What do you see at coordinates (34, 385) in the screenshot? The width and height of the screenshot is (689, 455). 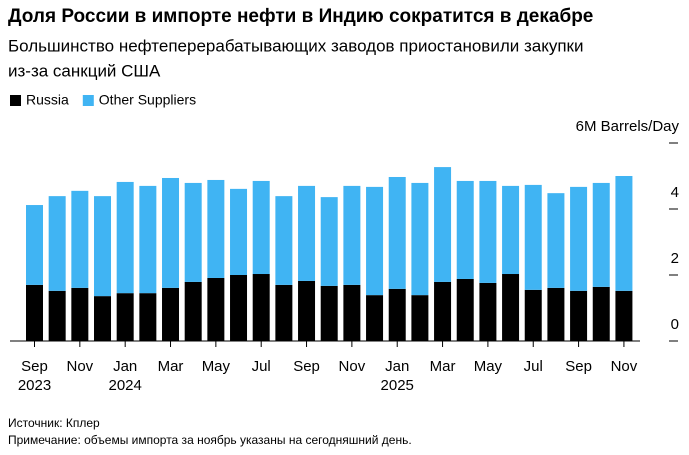 I see `x-year-label: 2023` at bounding box center [34, 385].